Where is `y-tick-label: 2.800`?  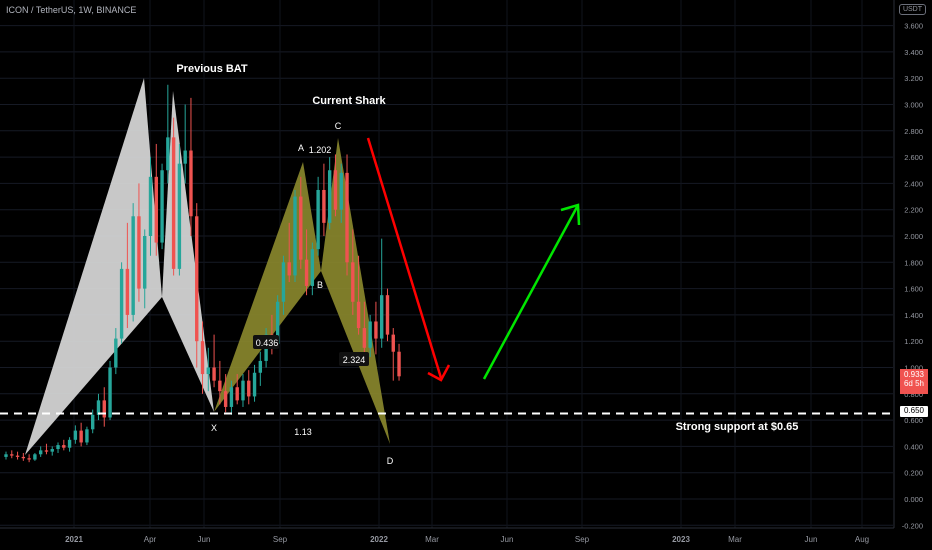 y-tick-label: 2.800 is located at coordinates (913, 131).